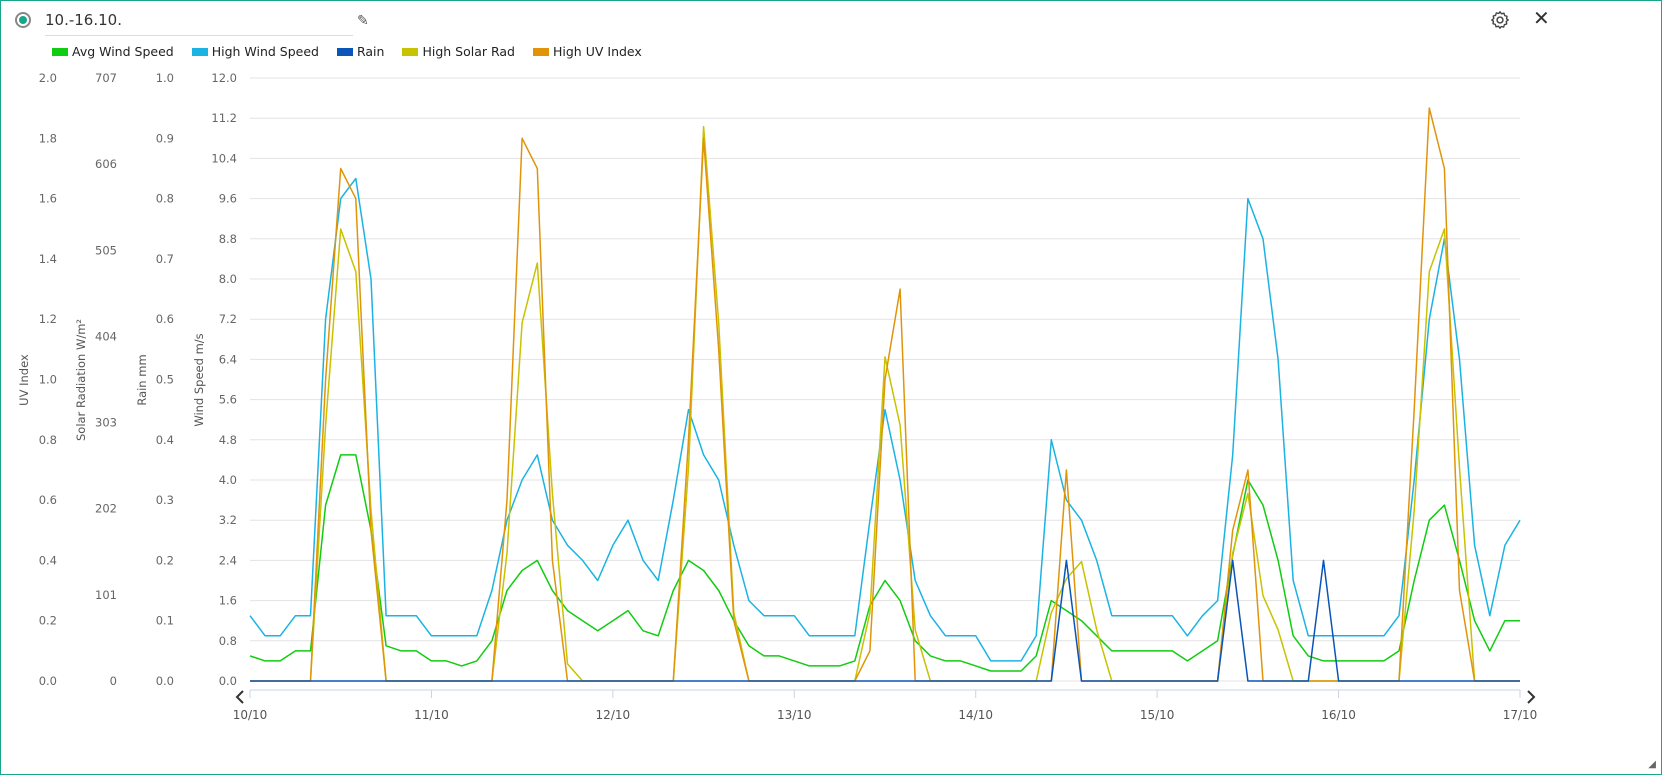 This screenshot has height=775, width=1662. I want to click on y-tick-label: 4.8, so click(228, 440).